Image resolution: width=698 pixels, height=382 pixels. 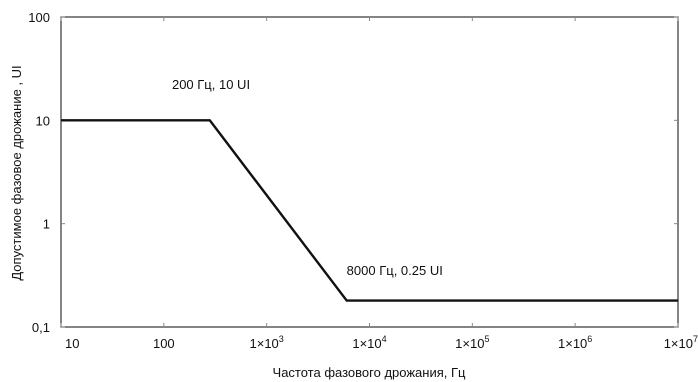 I want to click on annotation-label: 8000 Гц, 0.25 UI, so click(x=395, y=270).